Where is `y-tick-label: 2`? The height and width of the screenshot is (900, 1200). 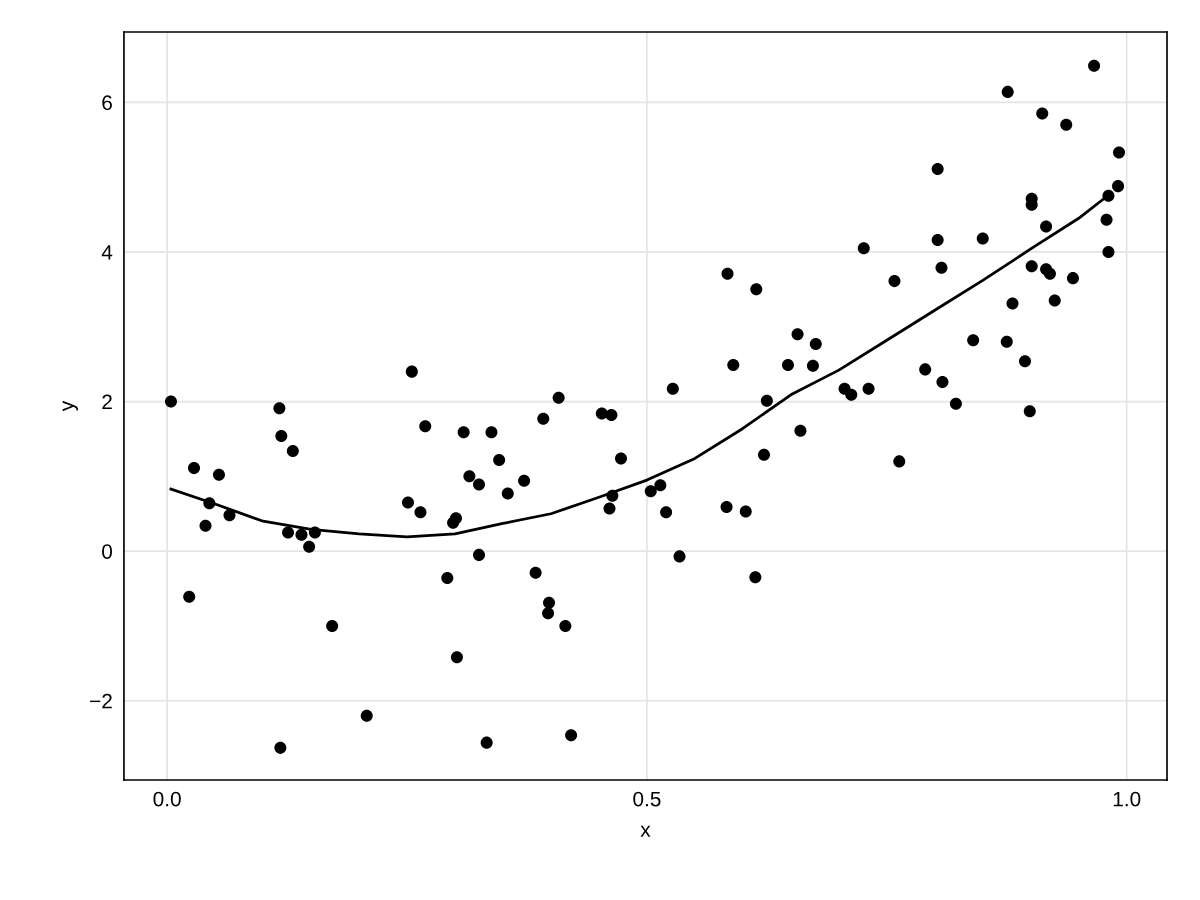
y-tick-label: 2 is located at coordinates (107, 402).